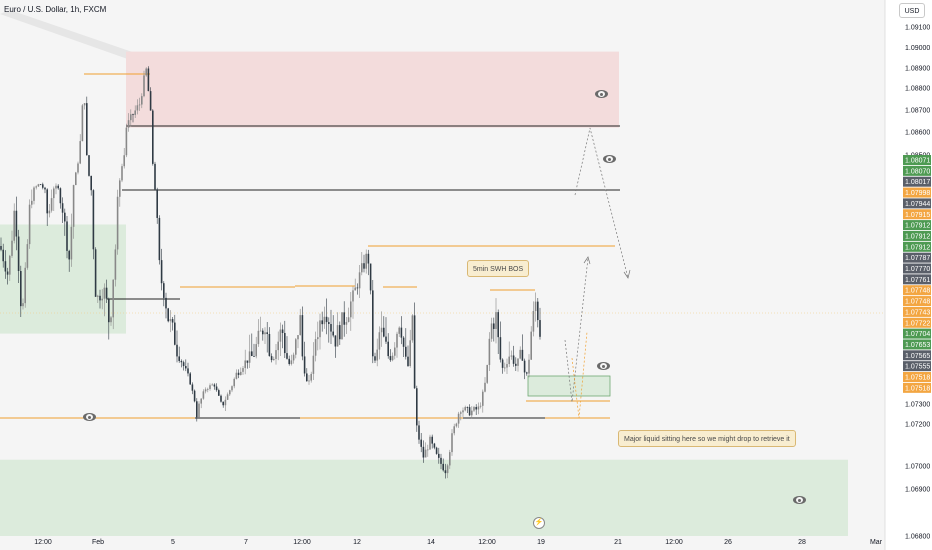 The width and height of the screenshot is (932, 550). What do you see at coordinates (173, 542) in the screenshot?
I see `x-tick-label: 5` at bounding box center [173, 542].